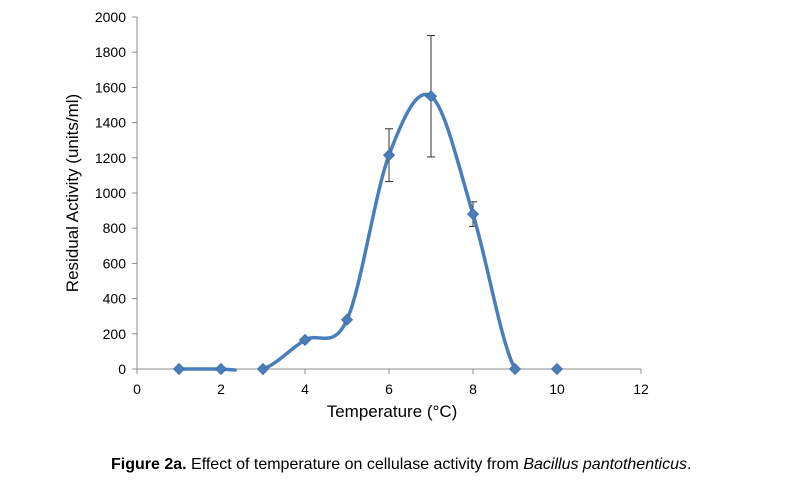  I want to click on caption-end: ., so click(689, 464).